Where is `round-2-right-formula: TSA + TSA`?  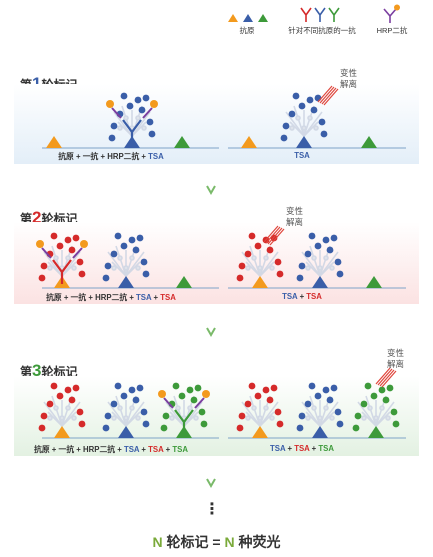 round-2-right-formula: TSA + TSA is located at coordinates (302, 296).